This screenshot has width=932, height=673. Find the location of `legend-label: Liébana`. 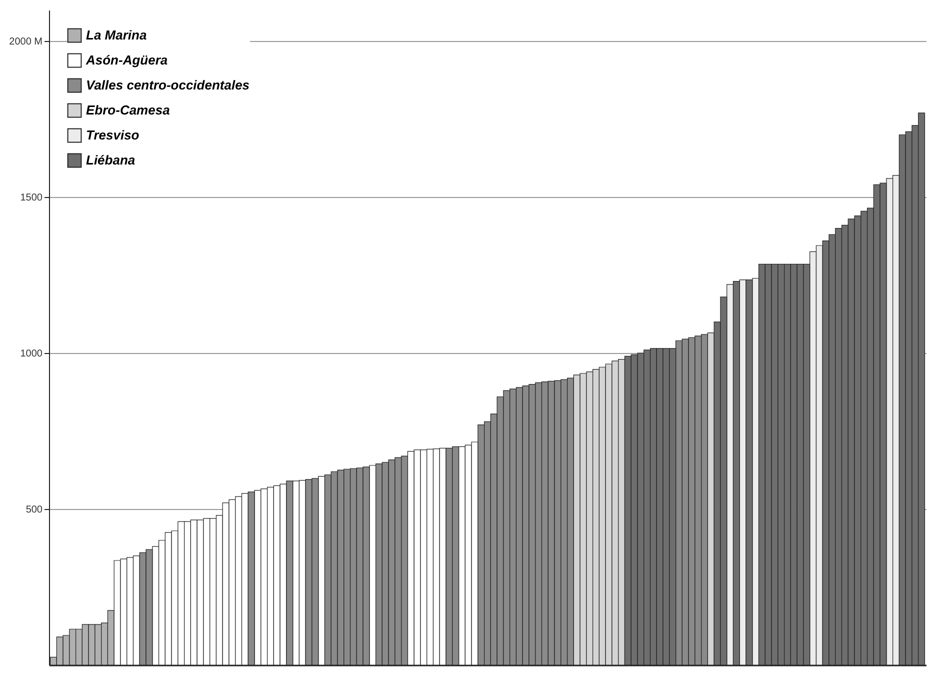

legend-label: Liébana is located at coordinates (111, 160).